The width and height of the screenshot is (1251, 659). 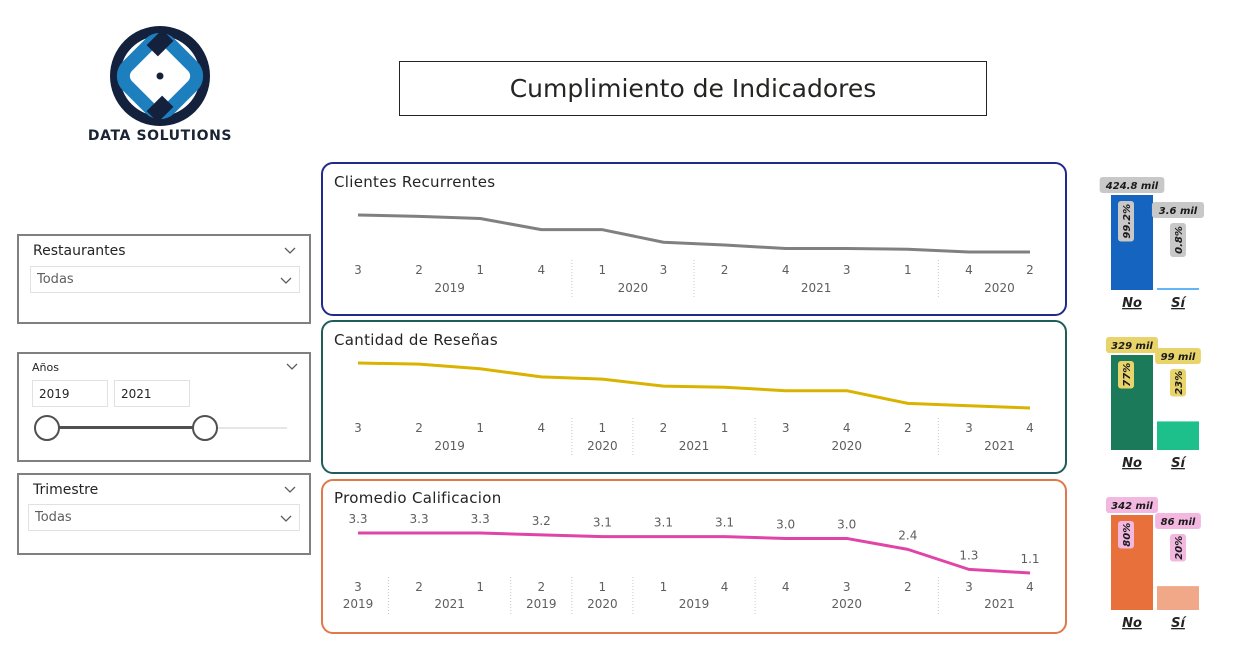 What do you see at coordinates (126, 427) in the screenshot?
I see `slider-range-fill` at bounding box center [126, 427].